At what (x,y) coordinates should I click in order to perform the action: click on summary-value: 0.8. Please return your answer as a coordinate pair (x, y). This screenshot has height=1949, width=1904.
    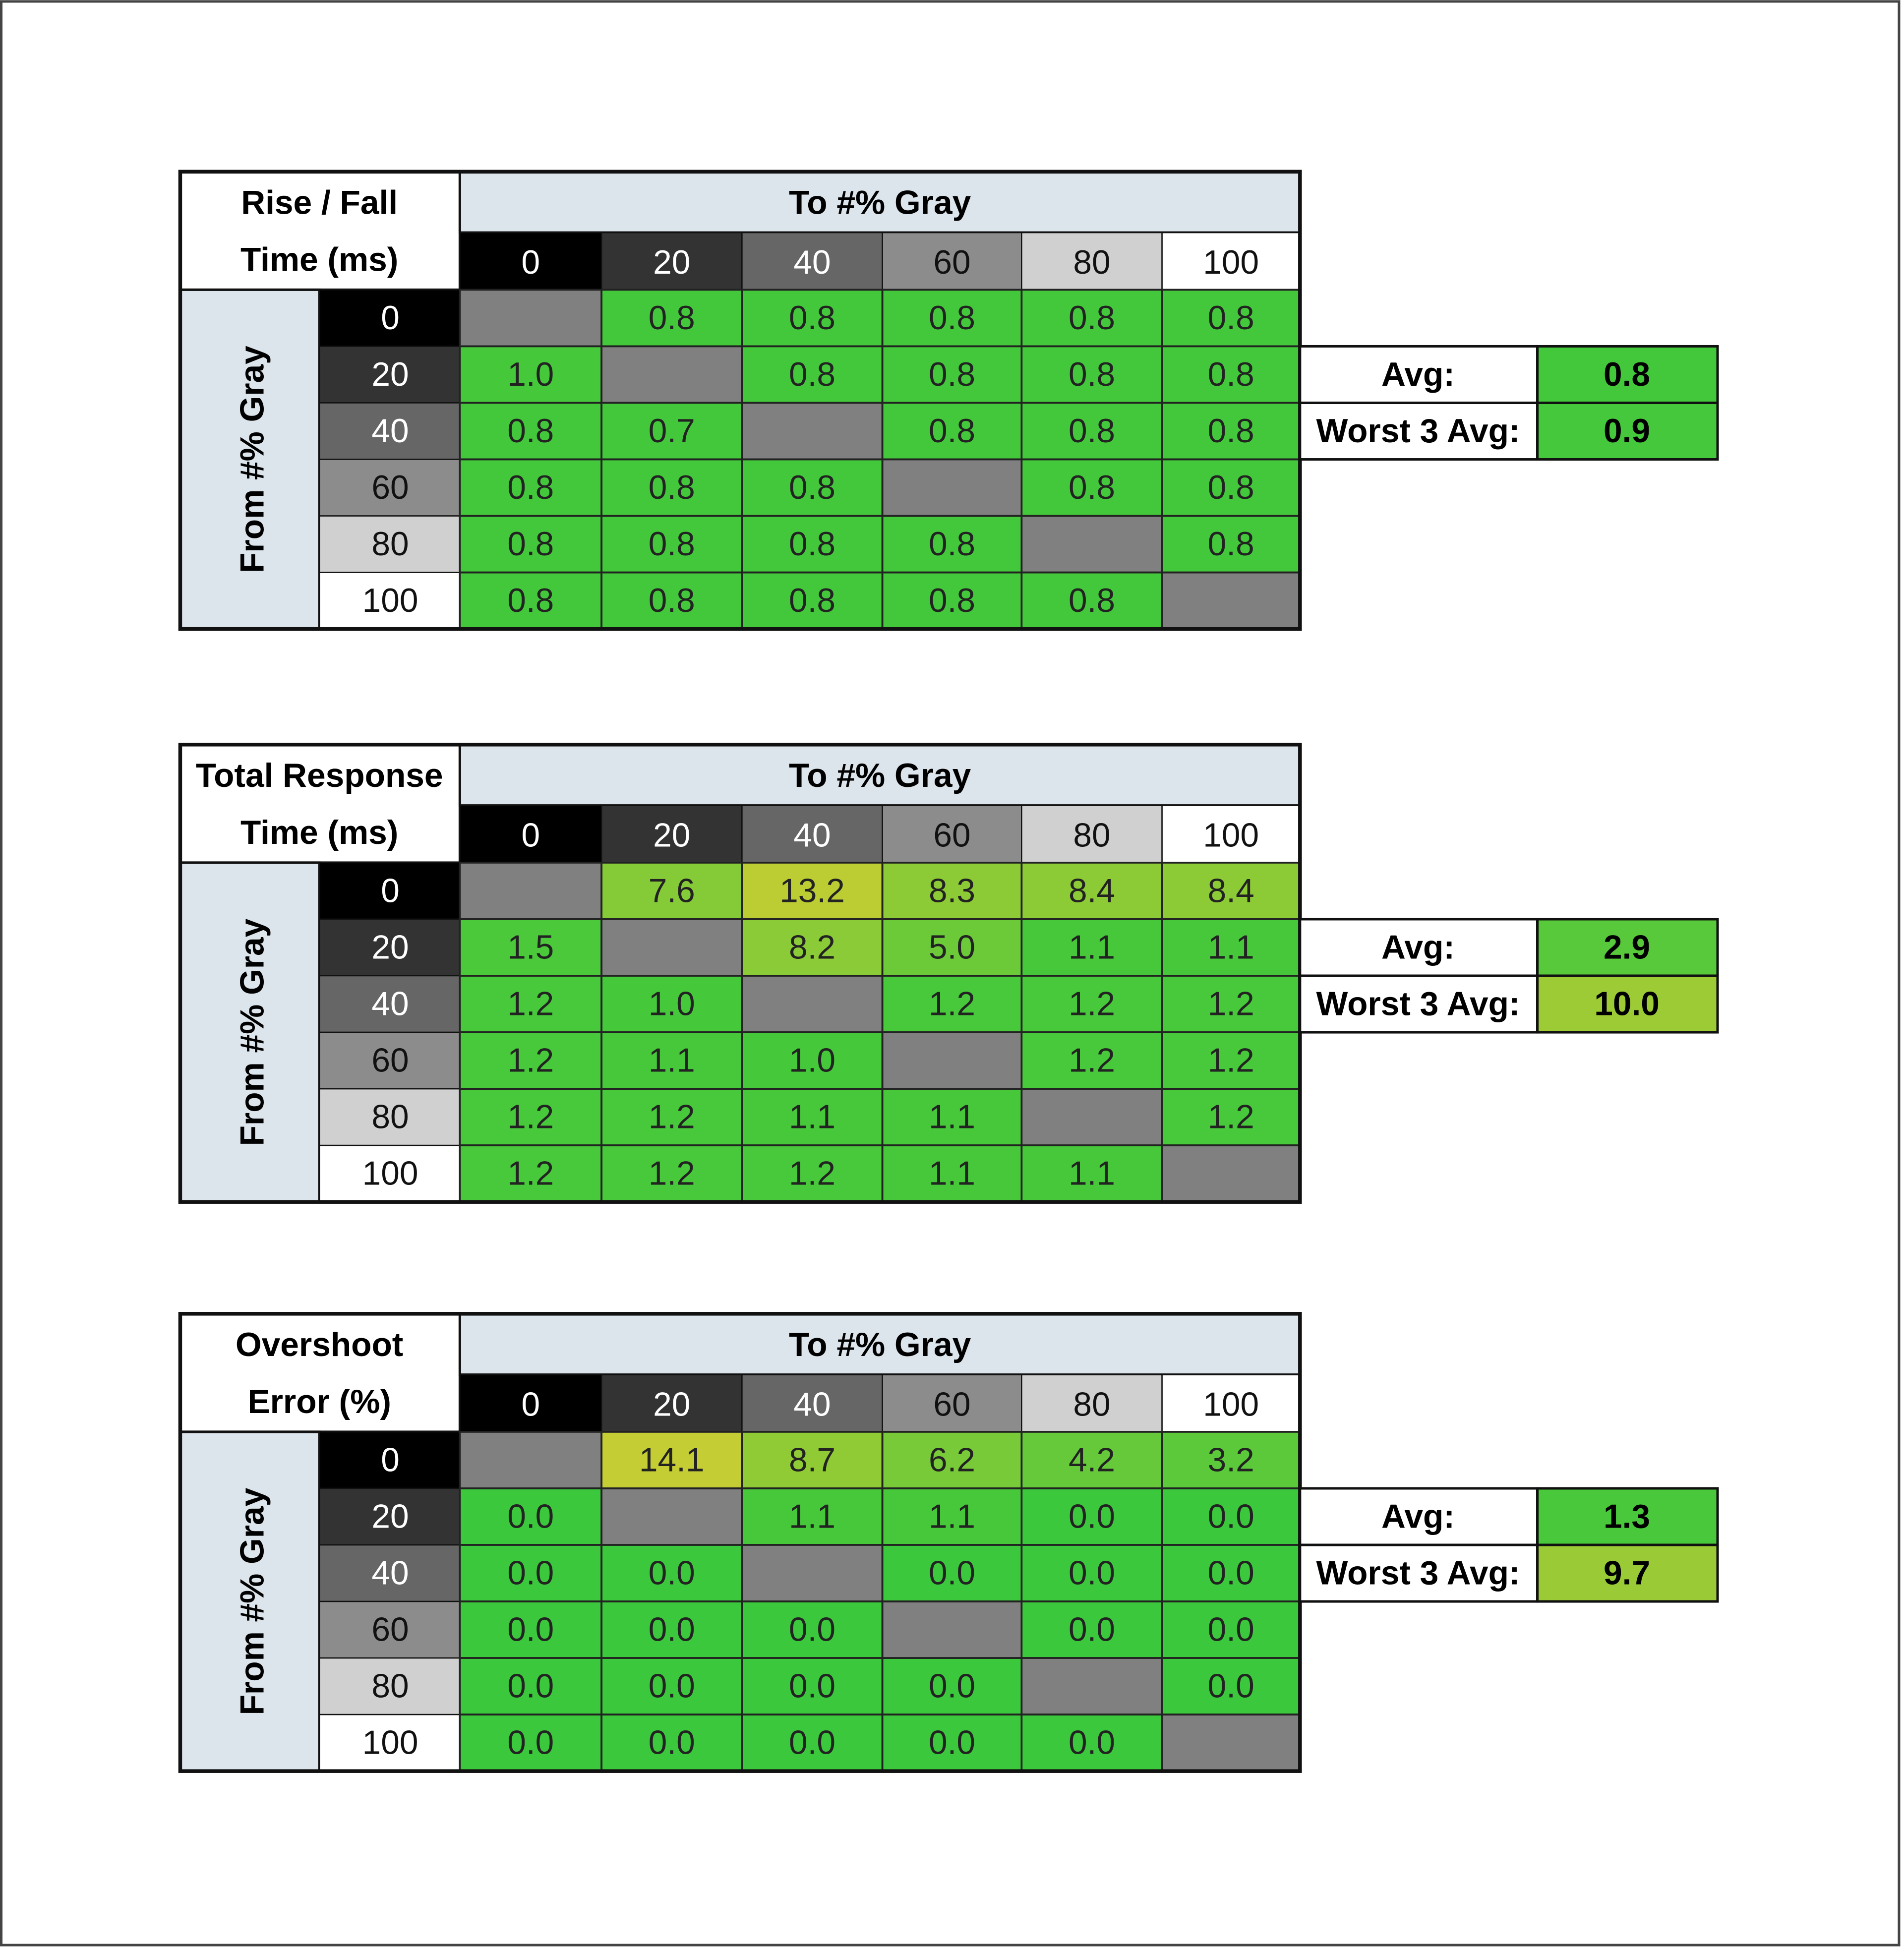
    Looking at the image, I should click on (1627, 374).